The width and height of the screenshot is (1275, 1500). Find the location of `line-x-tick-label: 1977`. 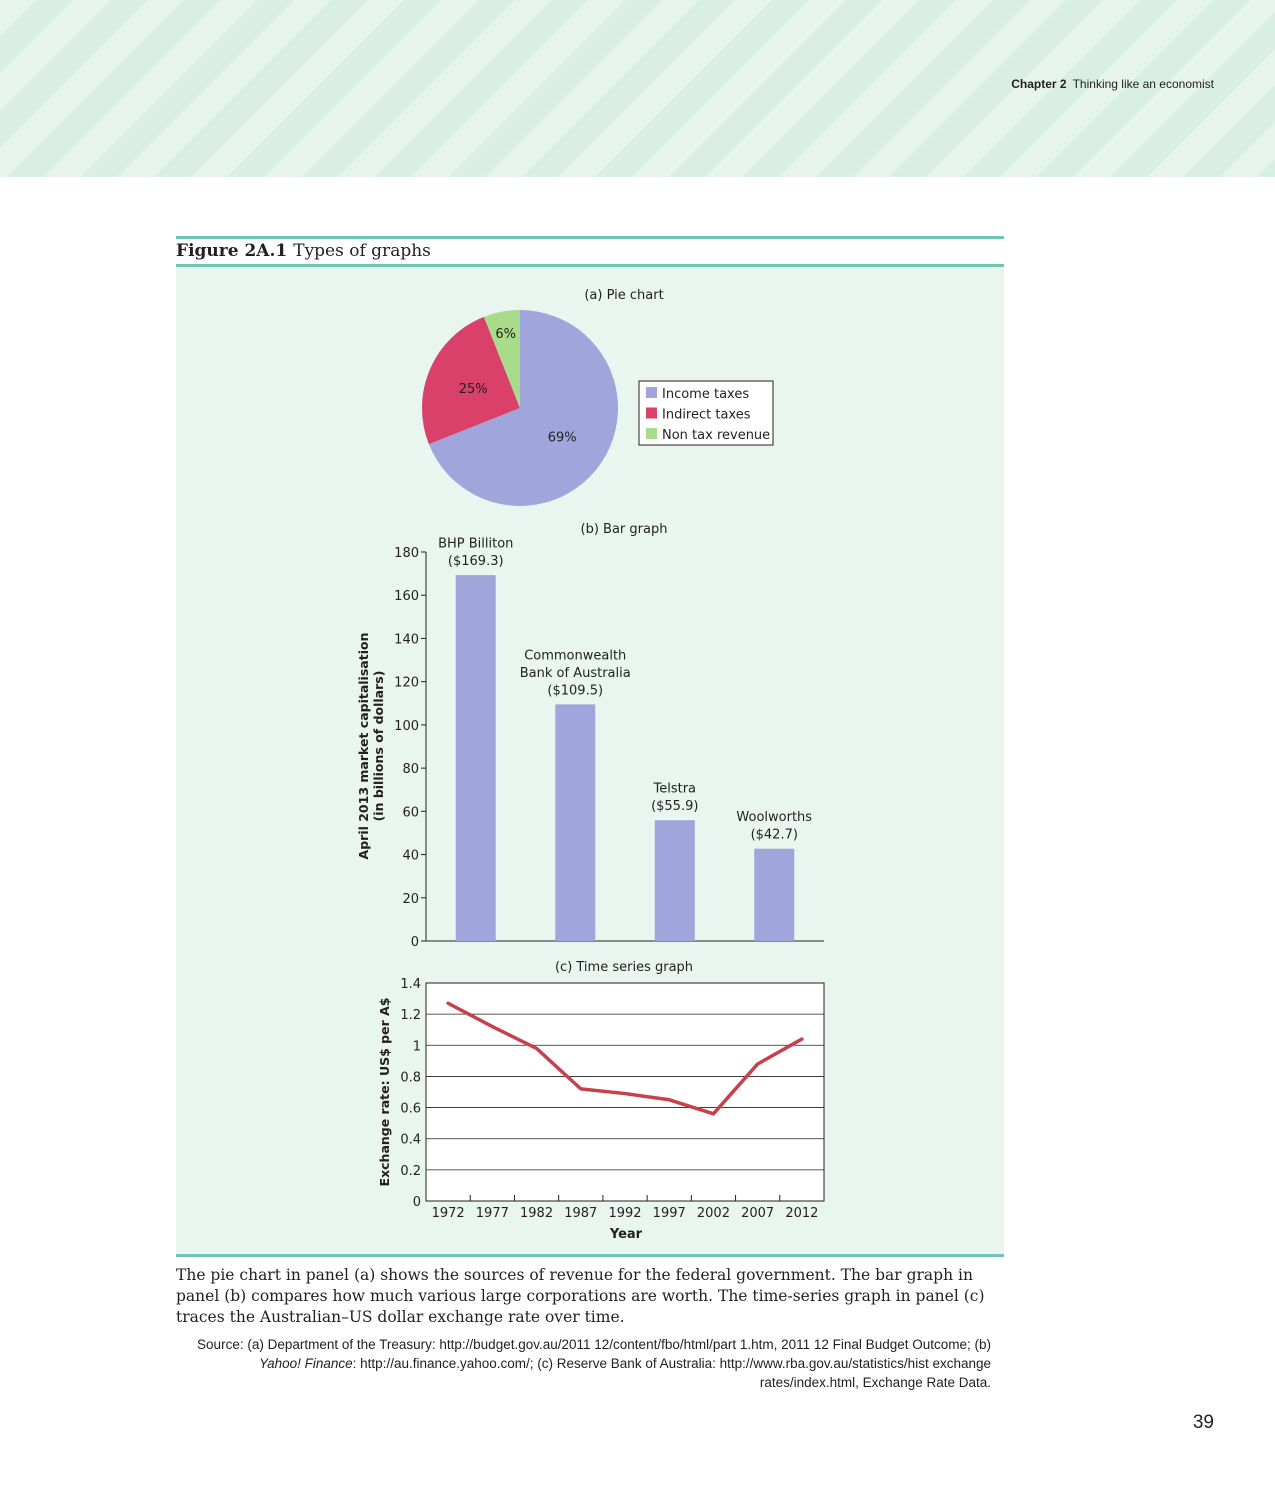

line-x-tick-label: 1977 is located at coordinates (492, 1213).